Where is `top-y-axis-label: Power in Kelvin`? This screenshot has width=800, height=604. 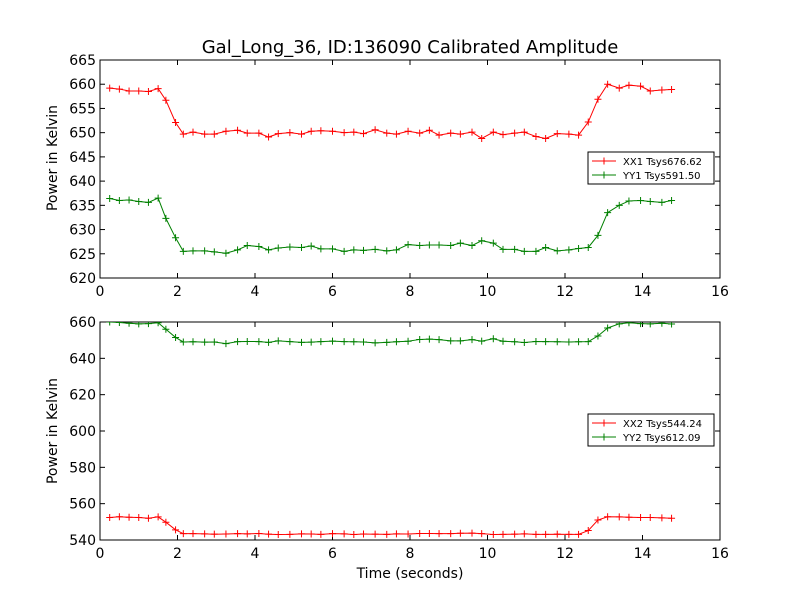
top-y-axis-label: Power in Kelvin is located at coordinates (53, 158).